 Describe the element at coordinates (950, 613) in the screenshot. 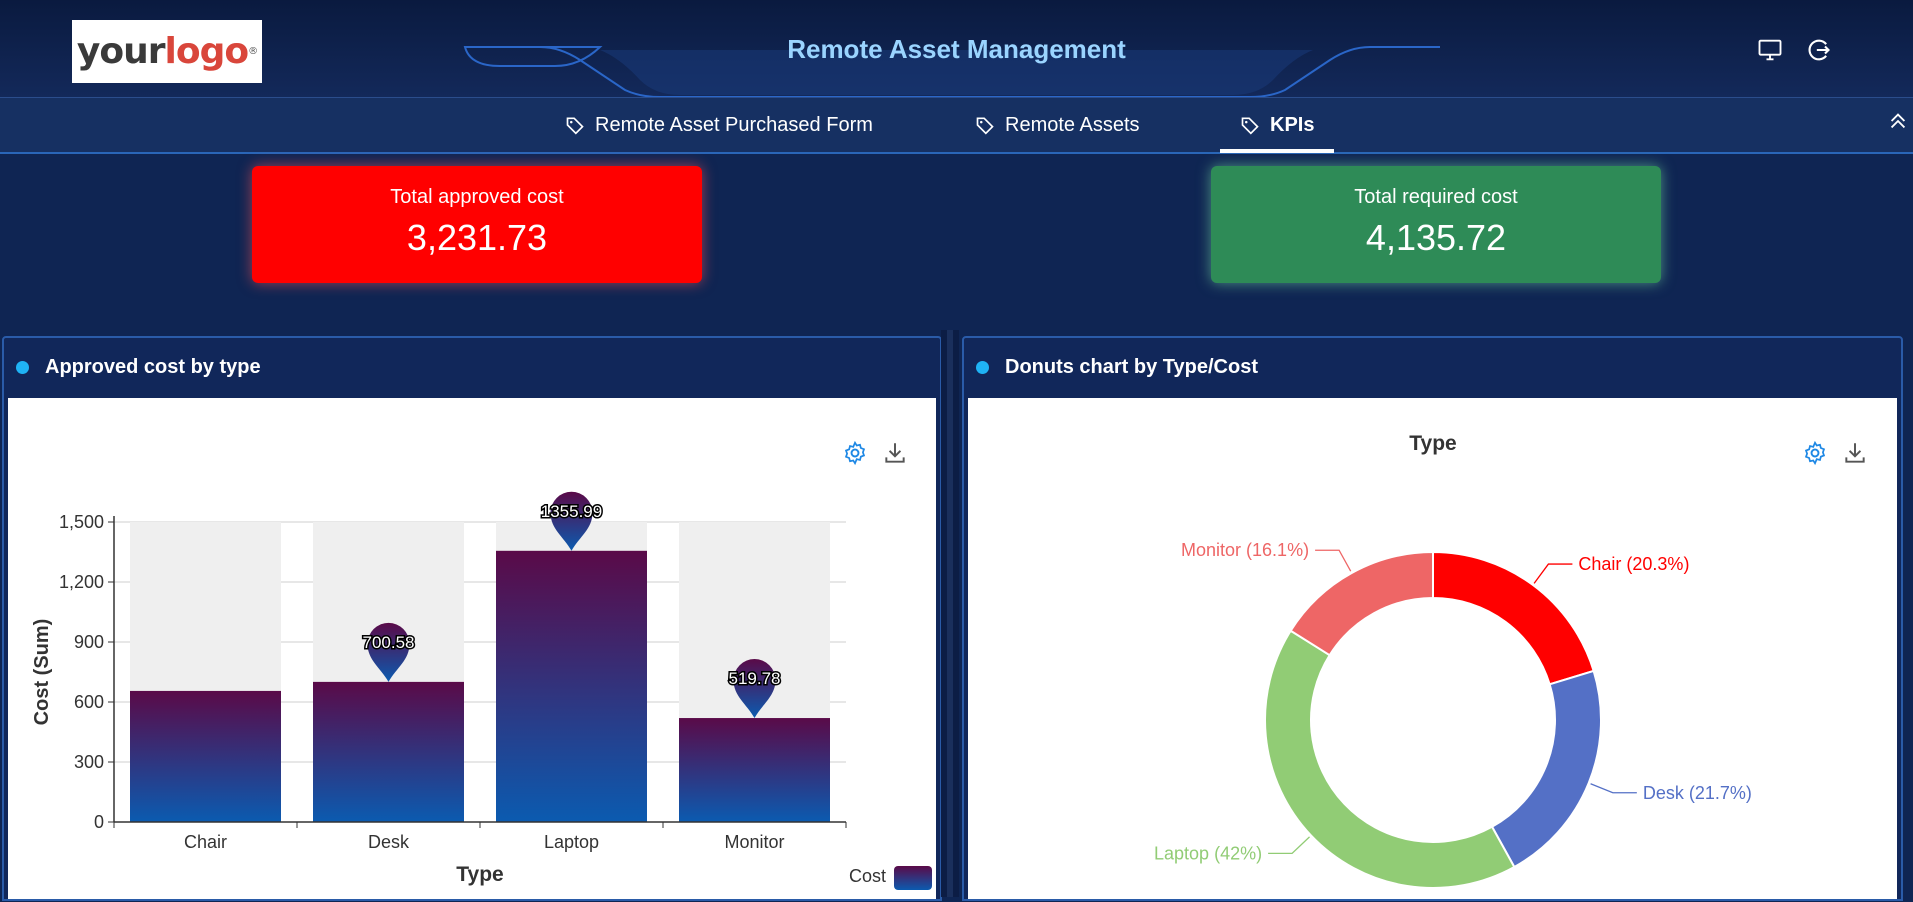

I see `panel-splitter` at that location.